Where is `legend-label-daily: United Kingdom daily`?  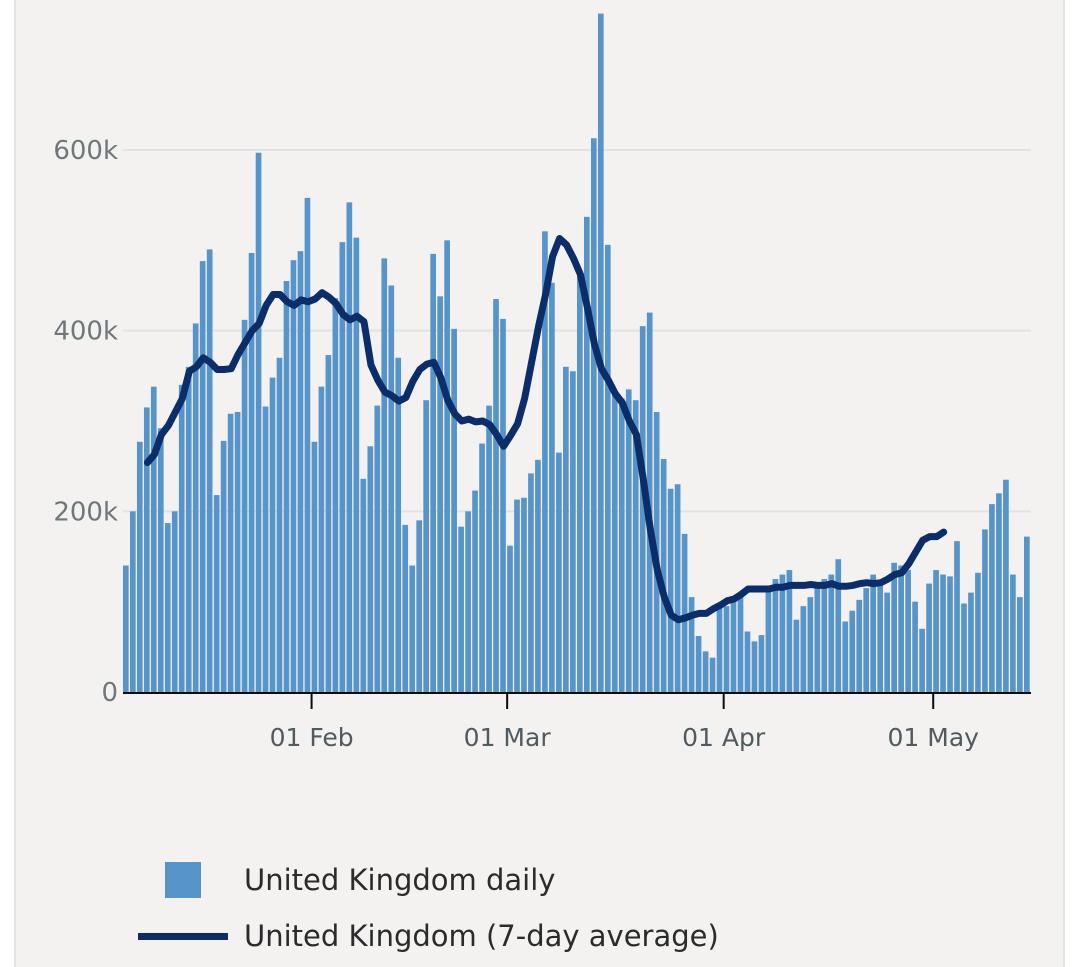
legend-label-daily: United Kingdom daily is located at coordinates (400, 880).